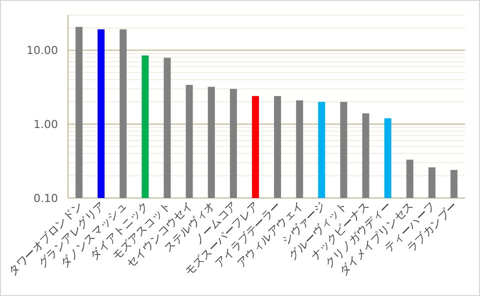  I want to click on y-tick-label: 10.00, so click(42, 51).